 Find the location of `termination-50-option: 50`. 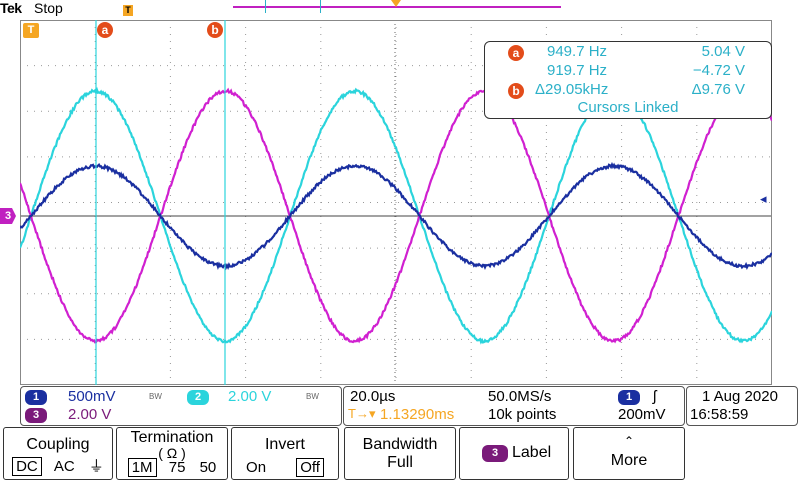

termination-50-option: 50 is located at coordinates (208, 467).